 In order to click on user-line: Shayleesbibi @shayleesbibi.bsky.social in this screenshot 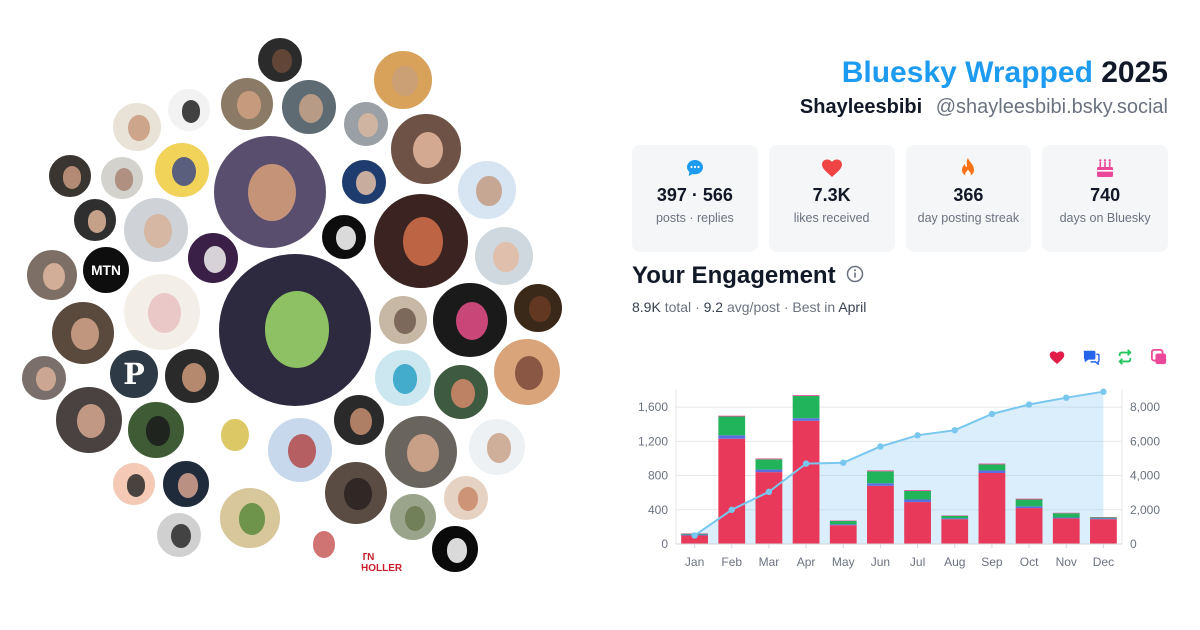, I will do `click(984, 107)`.